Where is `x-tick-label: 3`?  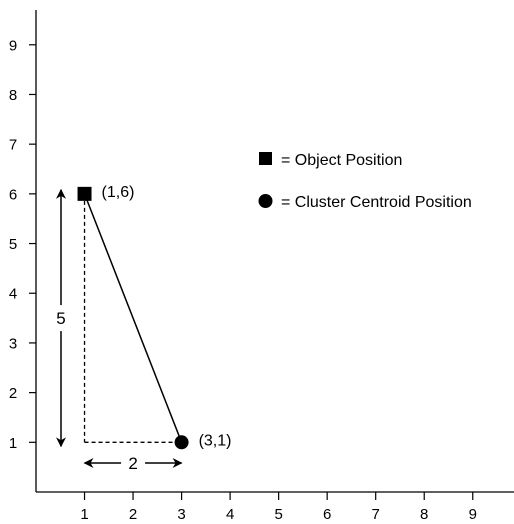
x-tick-label: 3 is located at coordinates (181, 514).